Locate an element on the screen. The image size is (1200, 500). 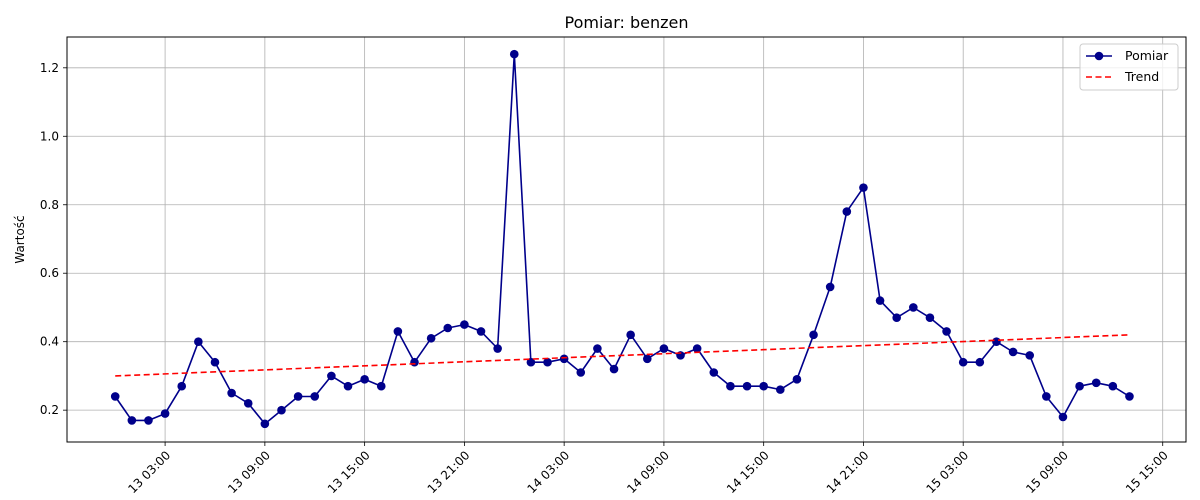
legend: Pomiar Trend is located at coordinates (1129, 67).